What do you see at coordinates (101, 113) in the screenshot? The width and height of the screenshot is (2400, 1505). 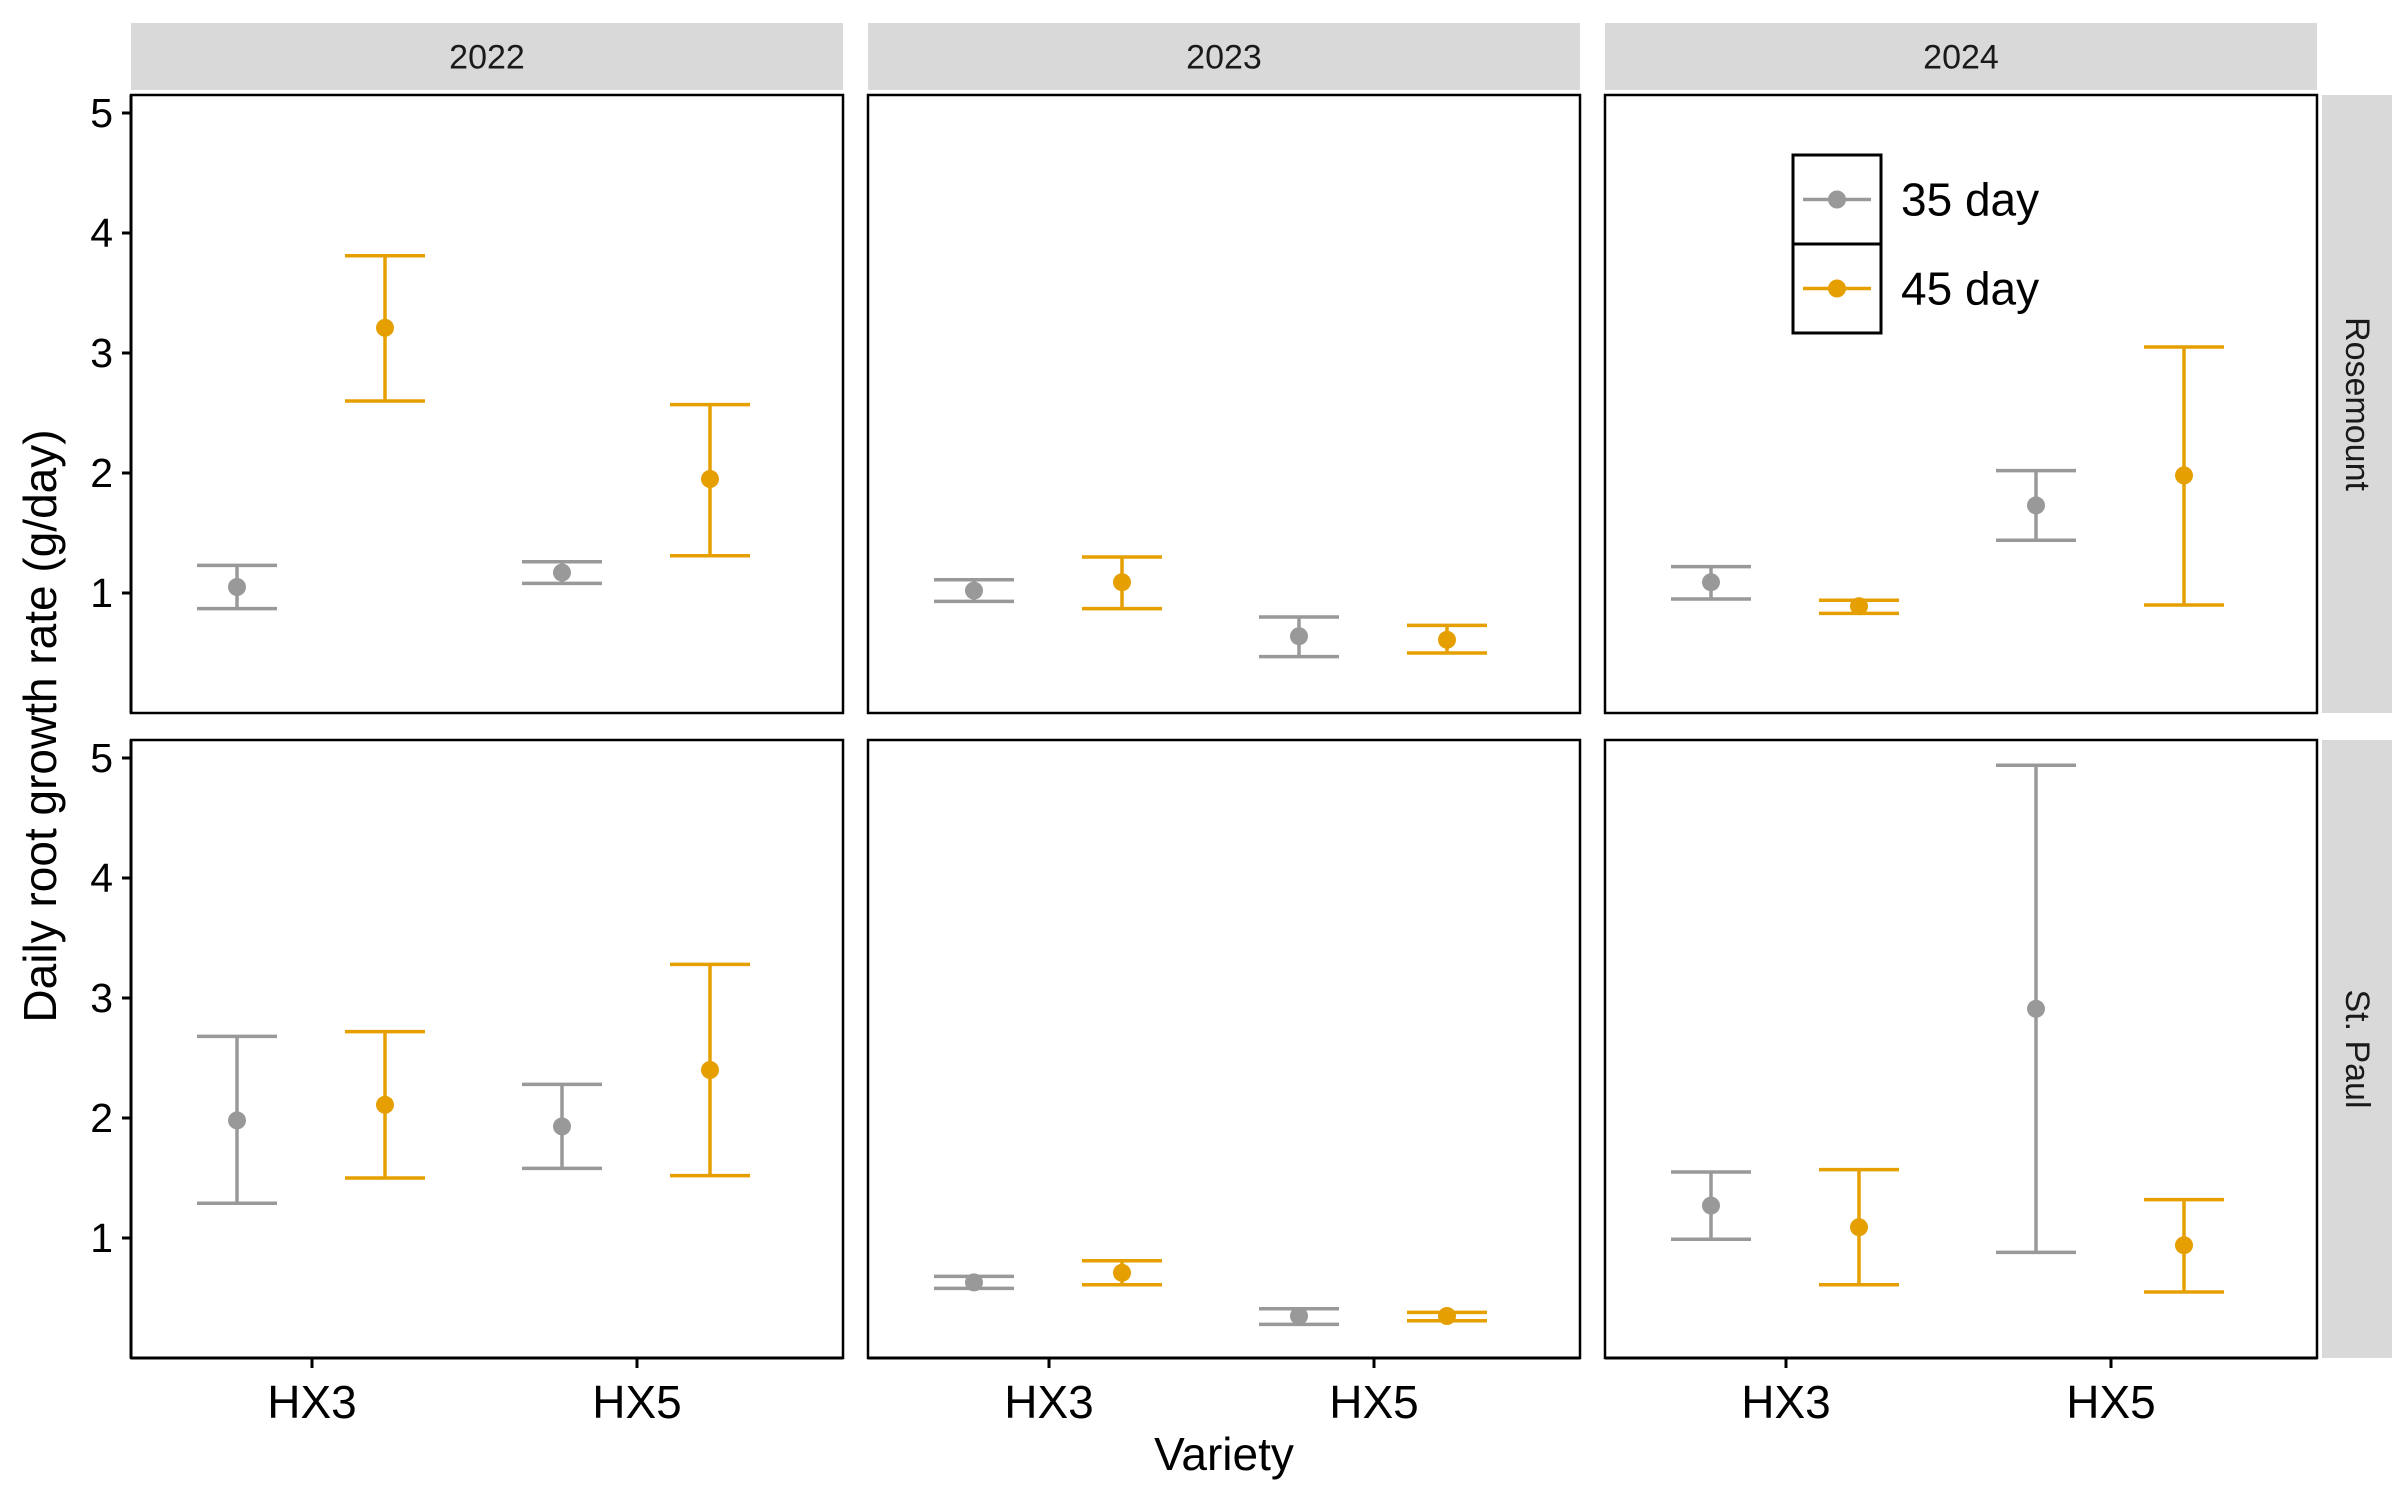 I see `y-tick-label-rosemount-5: 5` at bounding box center [101, 113].